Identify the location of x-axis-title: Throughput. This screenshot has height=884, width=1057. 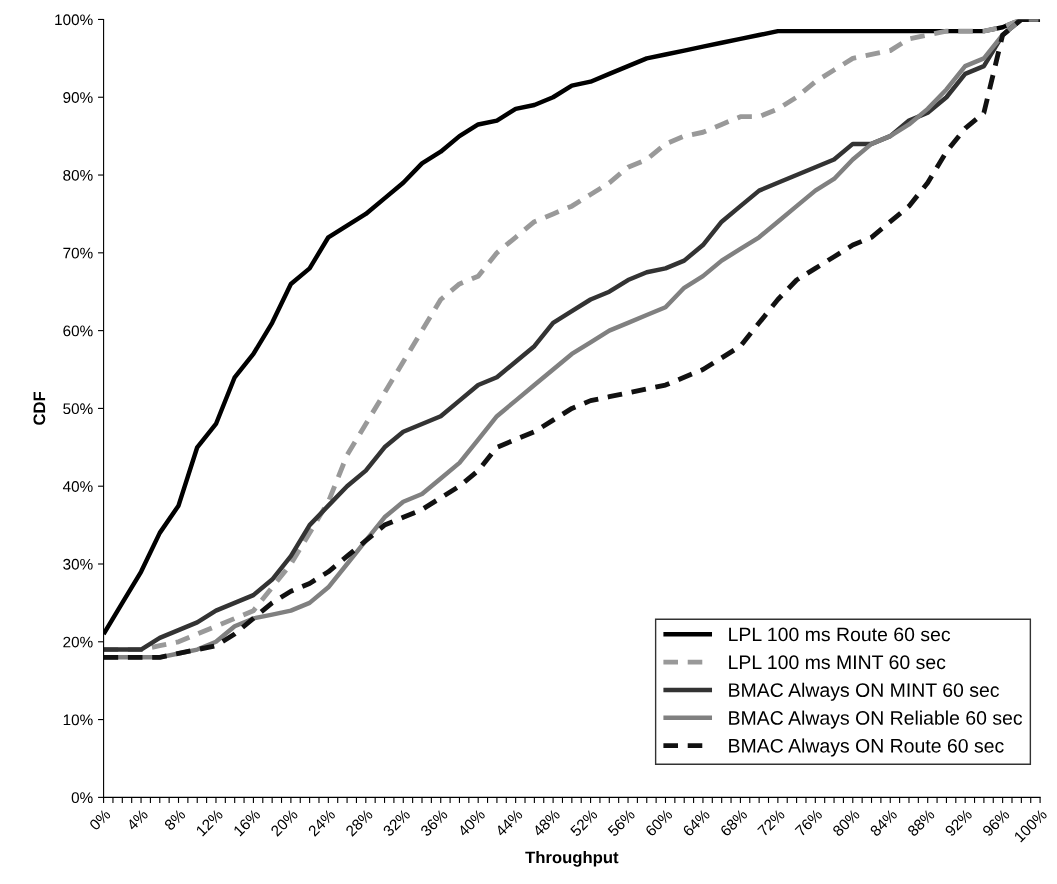
(572, 859).